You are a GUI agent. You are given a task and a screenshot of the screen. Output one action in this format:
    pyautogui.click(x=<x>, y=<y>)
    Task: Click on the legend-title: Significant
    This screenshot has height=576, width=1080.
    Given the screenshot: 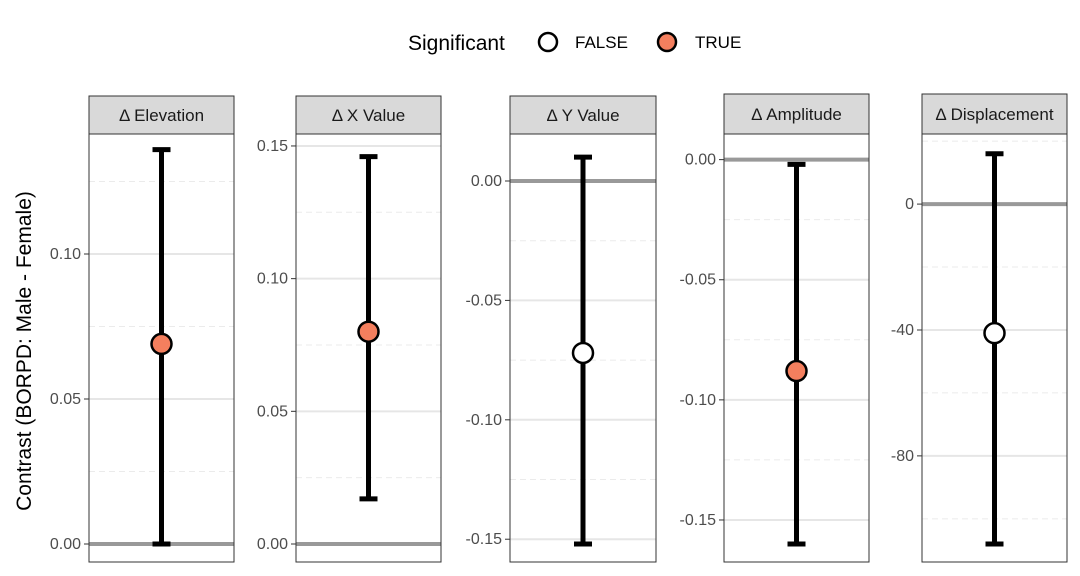 What is the action you would take?
    pyautogui.click(x=456, y=43)
    